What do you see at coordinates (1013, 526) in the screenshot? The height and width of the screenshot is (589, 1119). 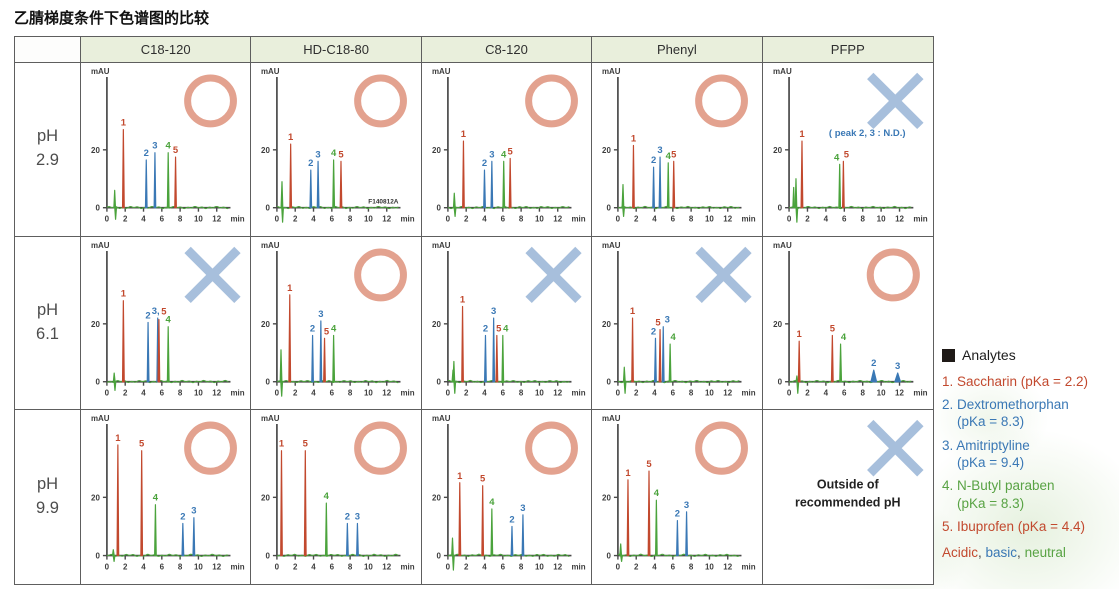 I see `legend-item-ibuprofen: 5. Ibuprofen (pKa = 4.4)` at bounding box center [1013, 526].